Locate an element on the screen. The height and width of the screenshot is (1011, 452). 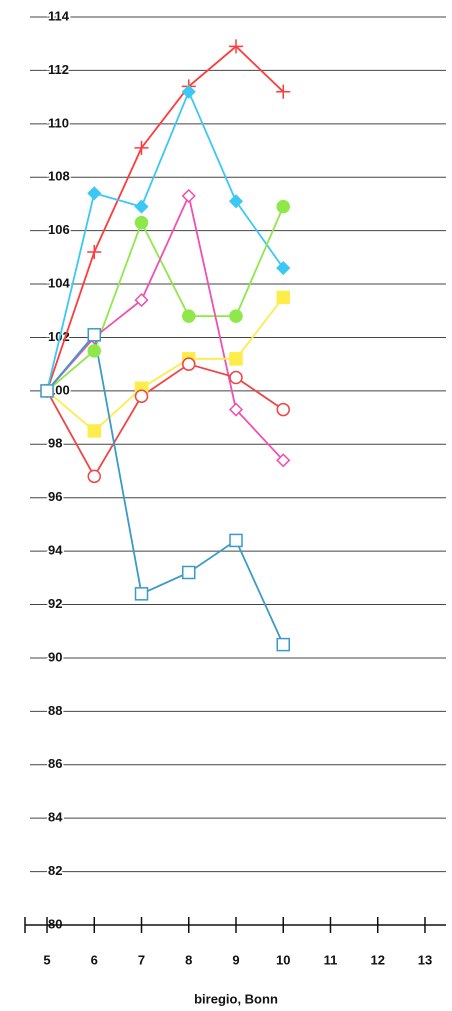
x-tick-label: 9 is located at coordinates (235, 959).